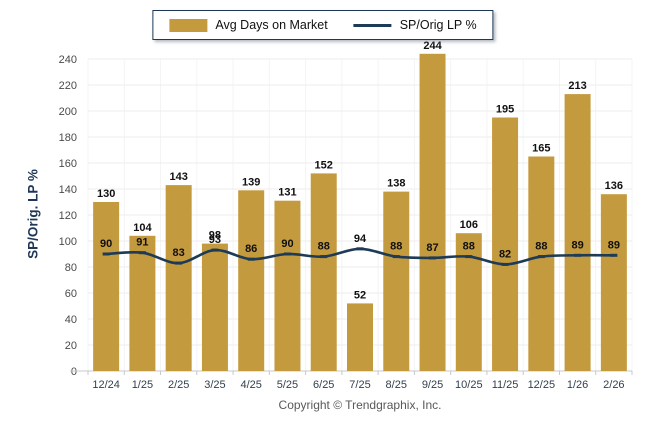  I want to click on y-tick-label: 200, so click(68, 112).